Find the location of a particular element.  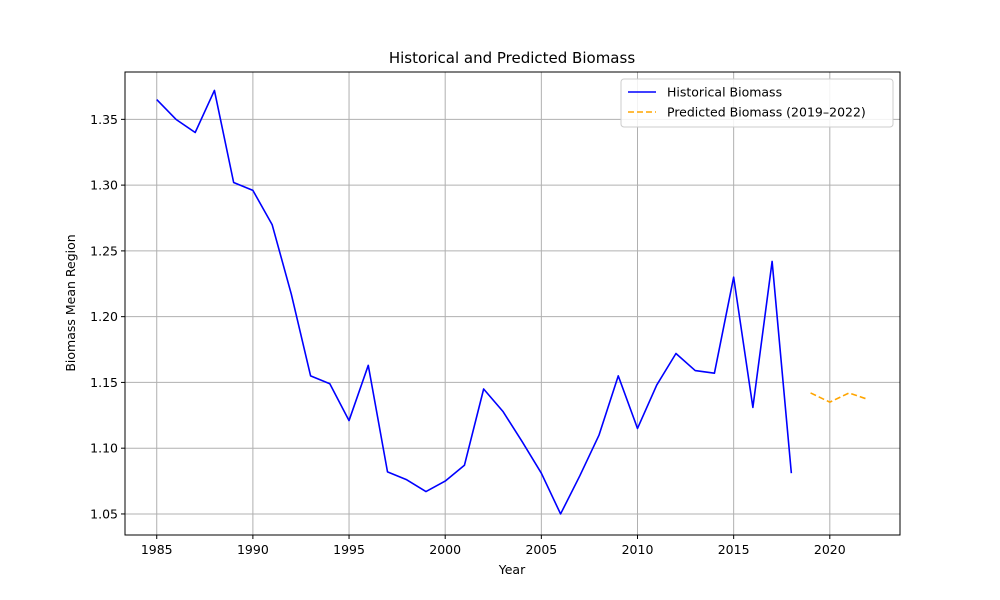

x-tick-label: 1990 is located at coordinates (253, 549).